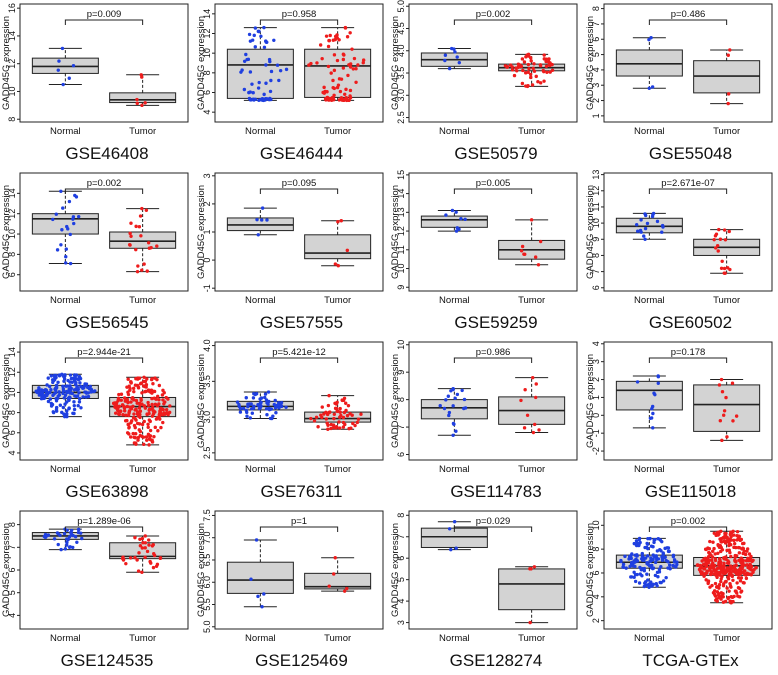 This screenshot has height=675, width=778. What do you see at coordinates (12, 214) in the screenshot?
I see `y-tick-label: 12` at bounding box center [12, 214].